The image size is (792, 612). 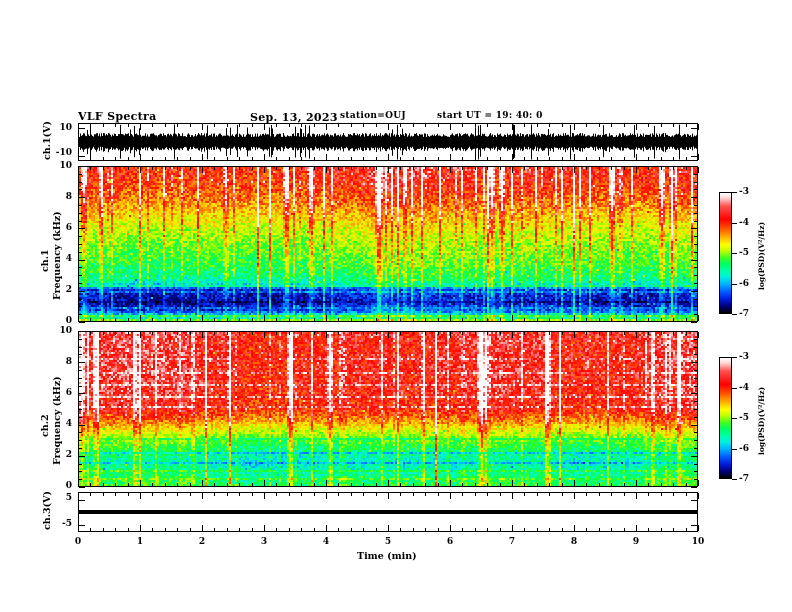 I want to click on colorbar-ch1-label: log(PSD)(V²/Hz), so click(x=761, y=255).